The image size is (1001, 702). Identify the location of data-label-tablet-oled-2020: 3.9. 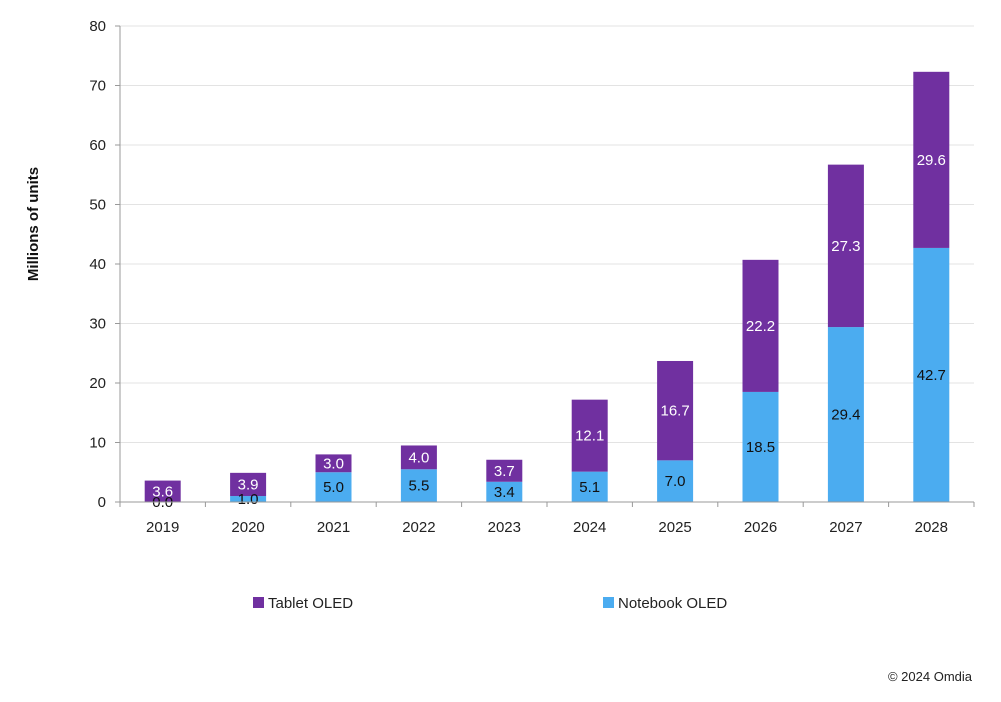
(248, 484).